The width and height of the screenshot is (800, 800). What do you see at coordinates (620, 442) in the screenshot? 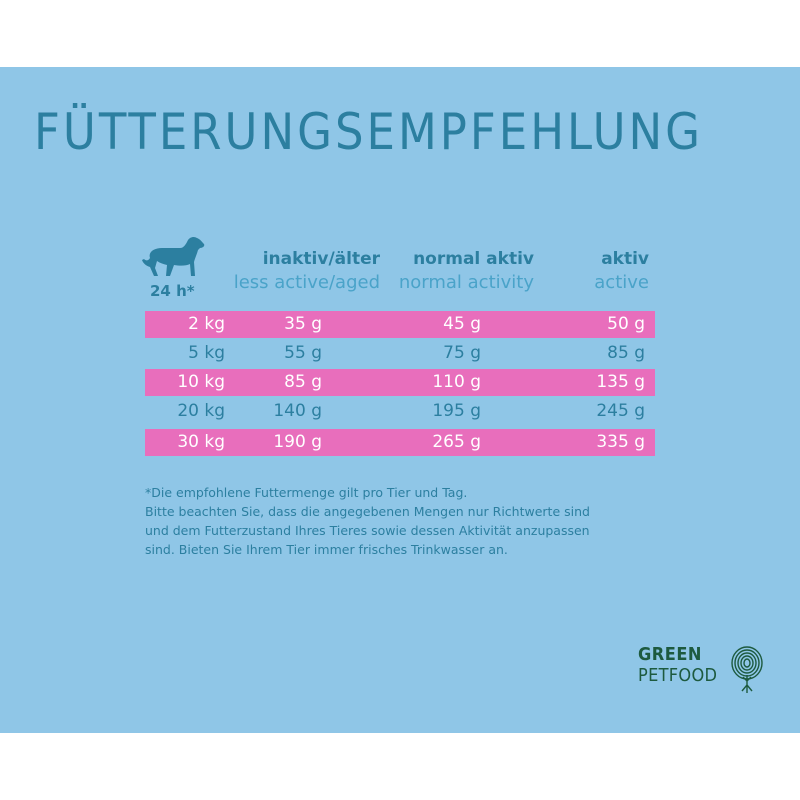
I see `active-cell: 335 g` at bounding box center [620, 442].